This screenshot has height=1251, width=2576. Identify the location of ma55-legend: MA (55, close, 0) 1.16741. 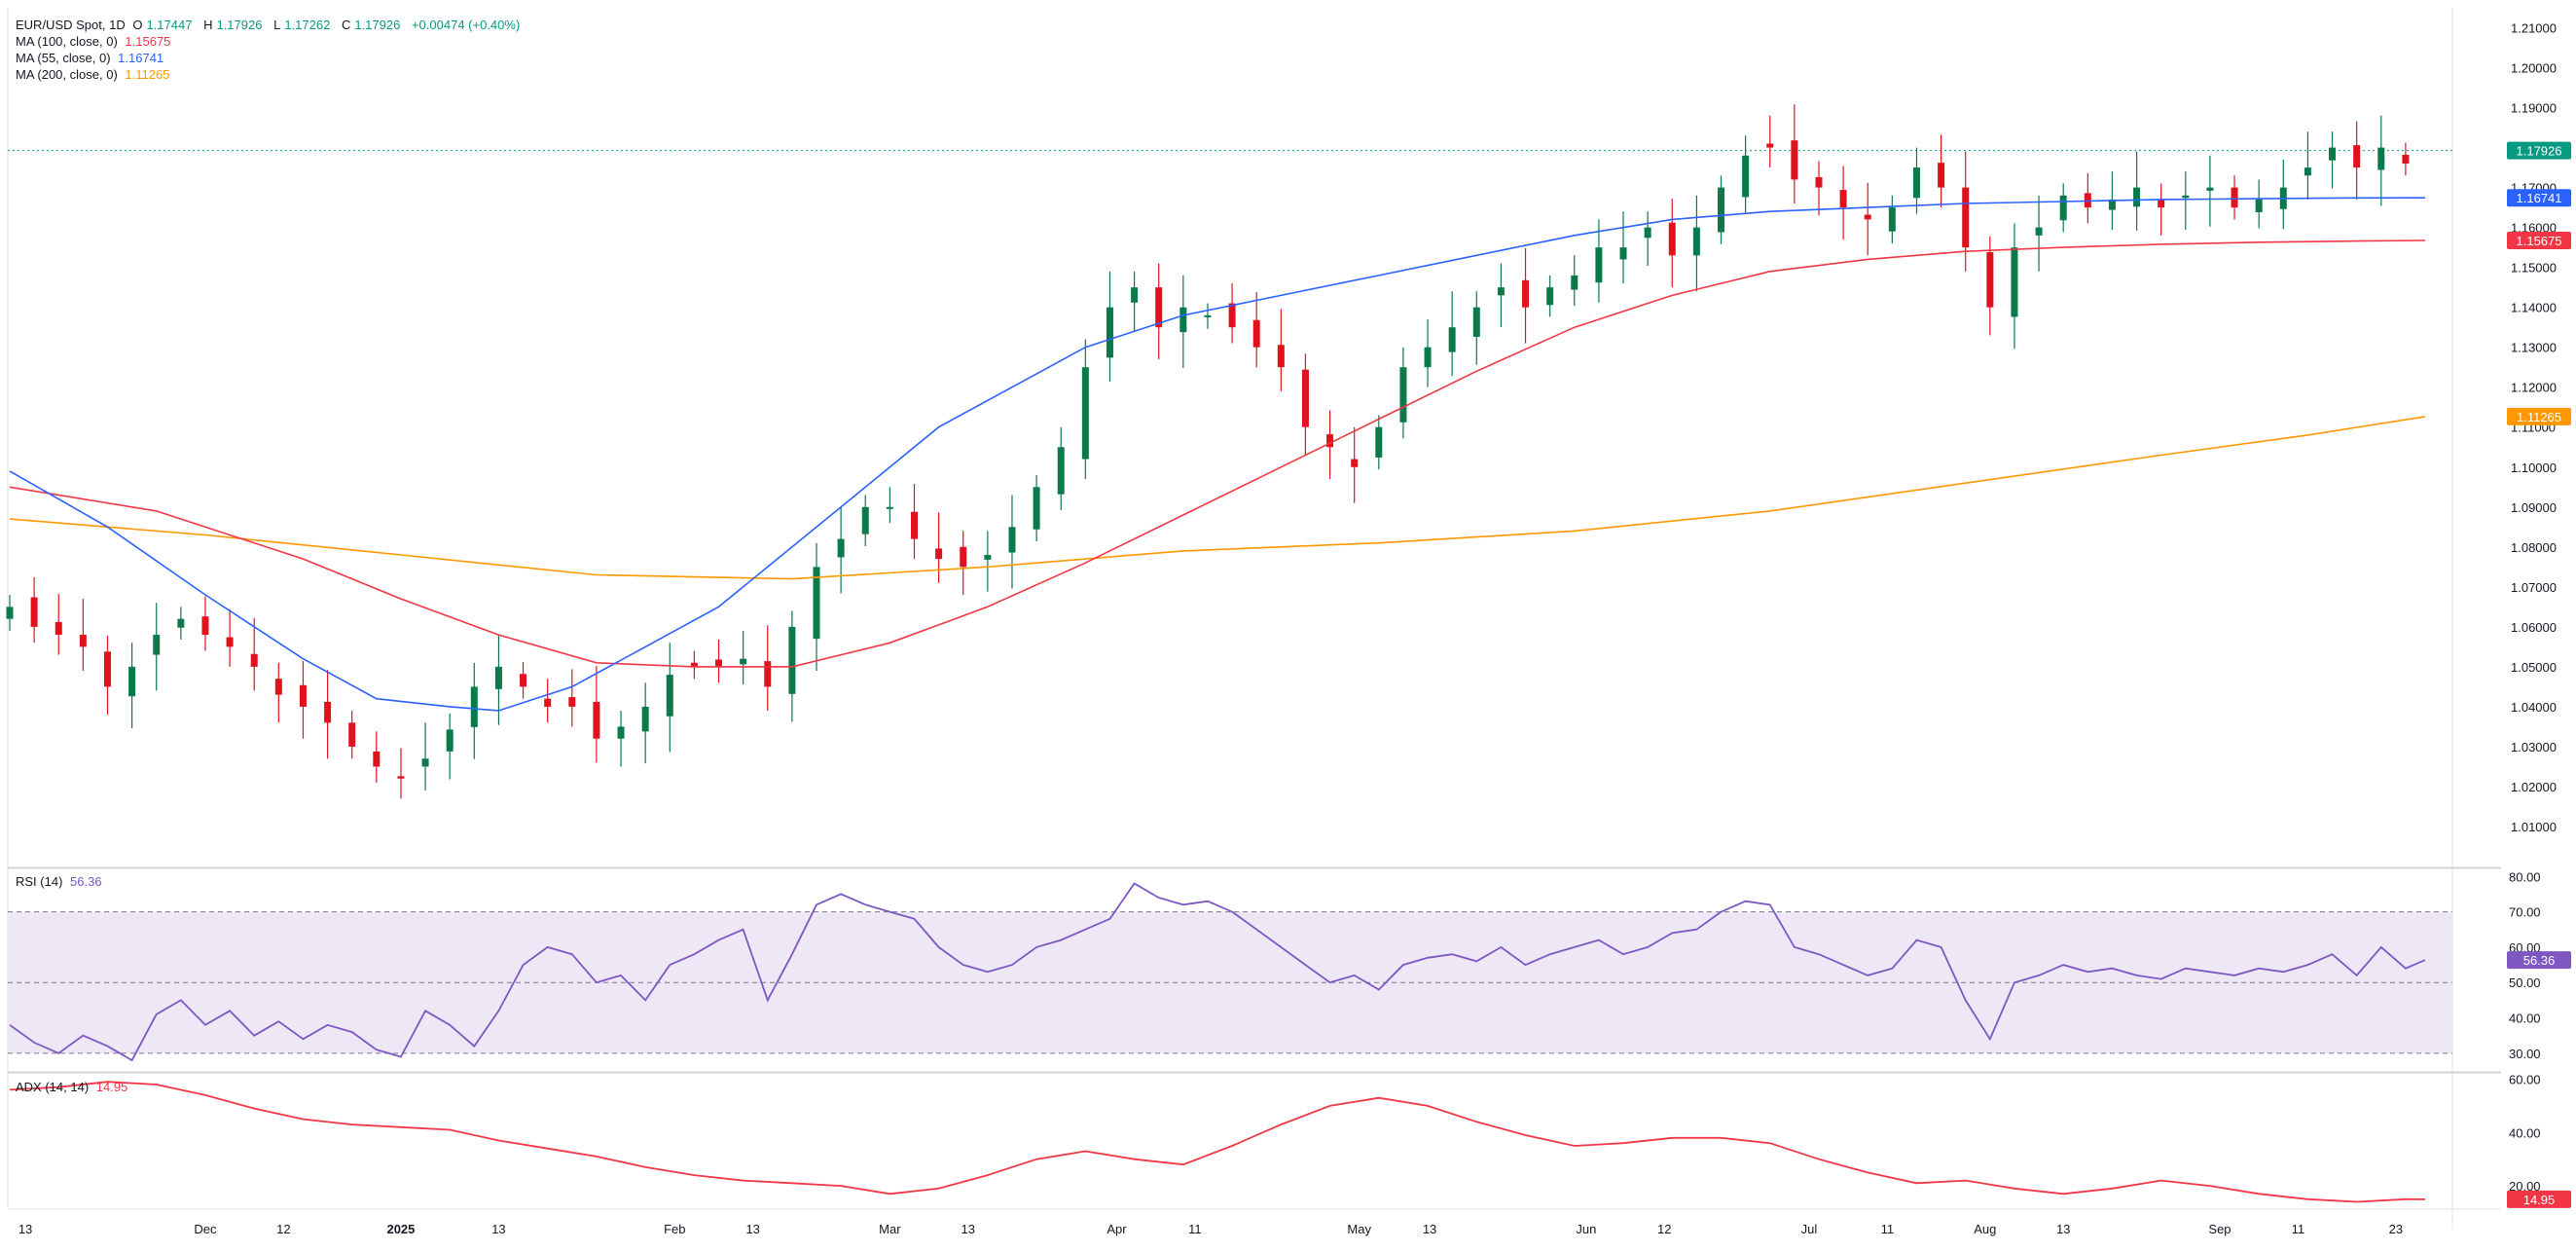
(91, 58).